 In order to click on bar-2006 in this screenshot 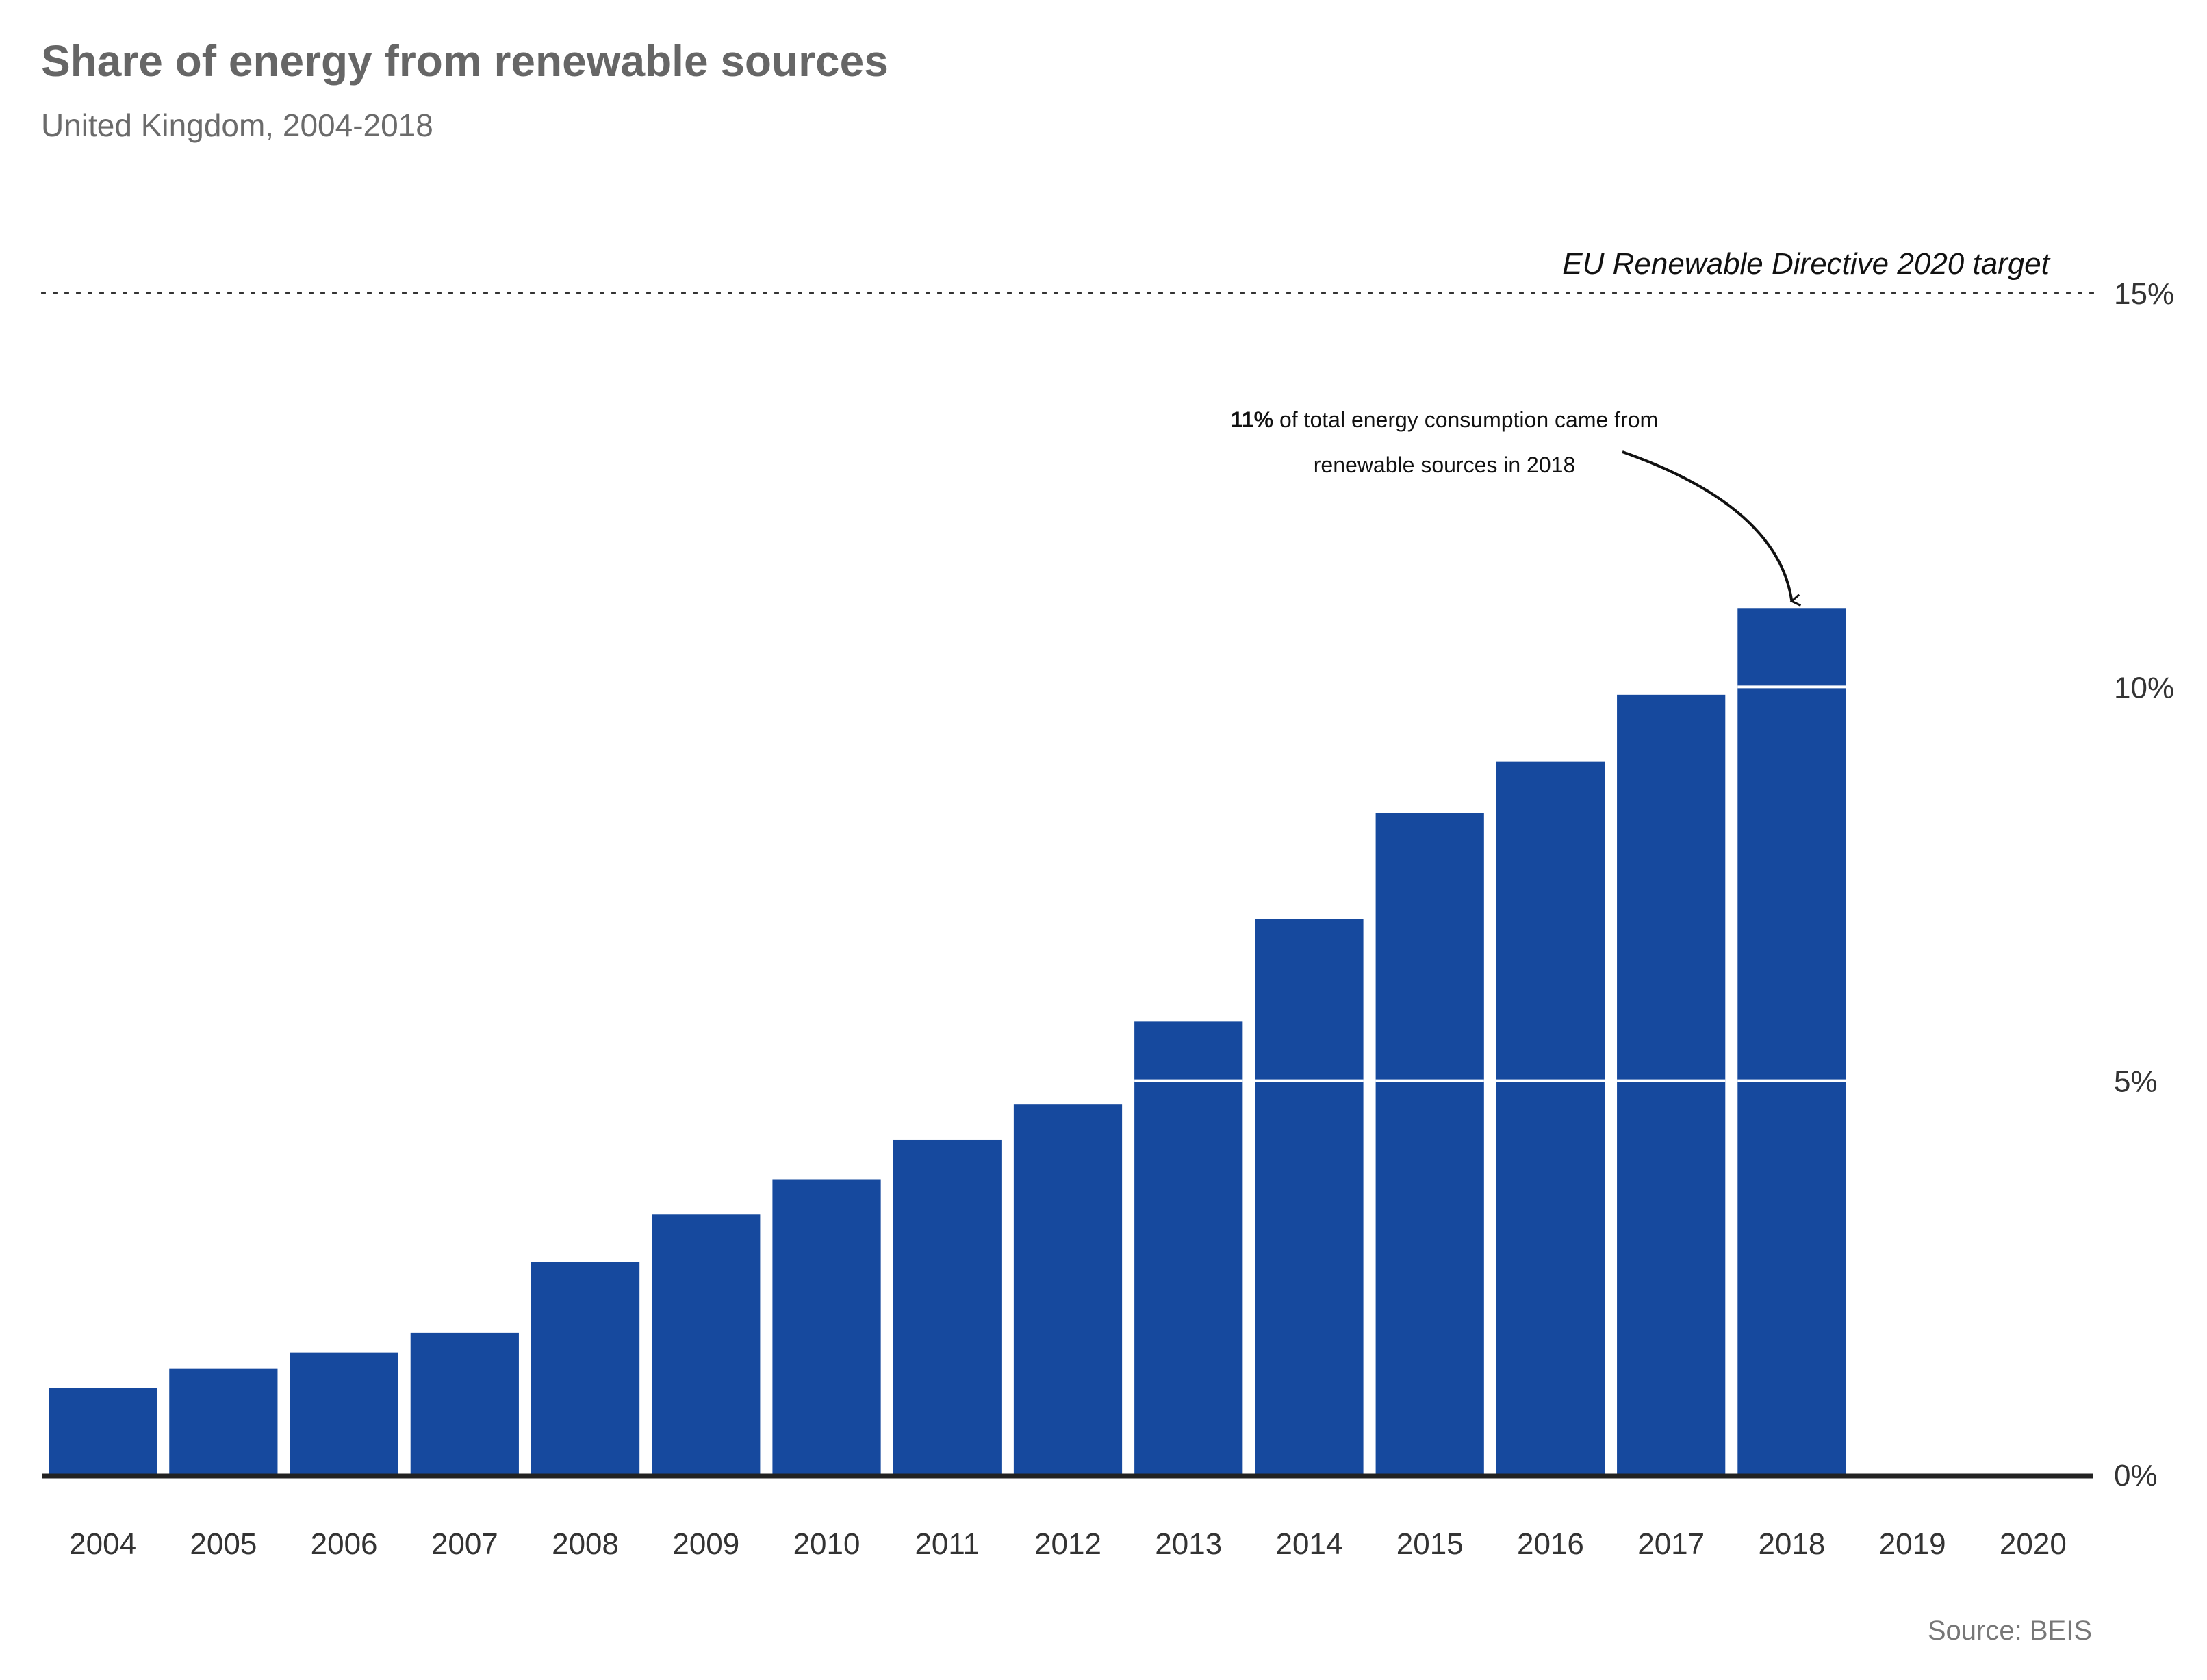, I will do `click(344, 1413)`.